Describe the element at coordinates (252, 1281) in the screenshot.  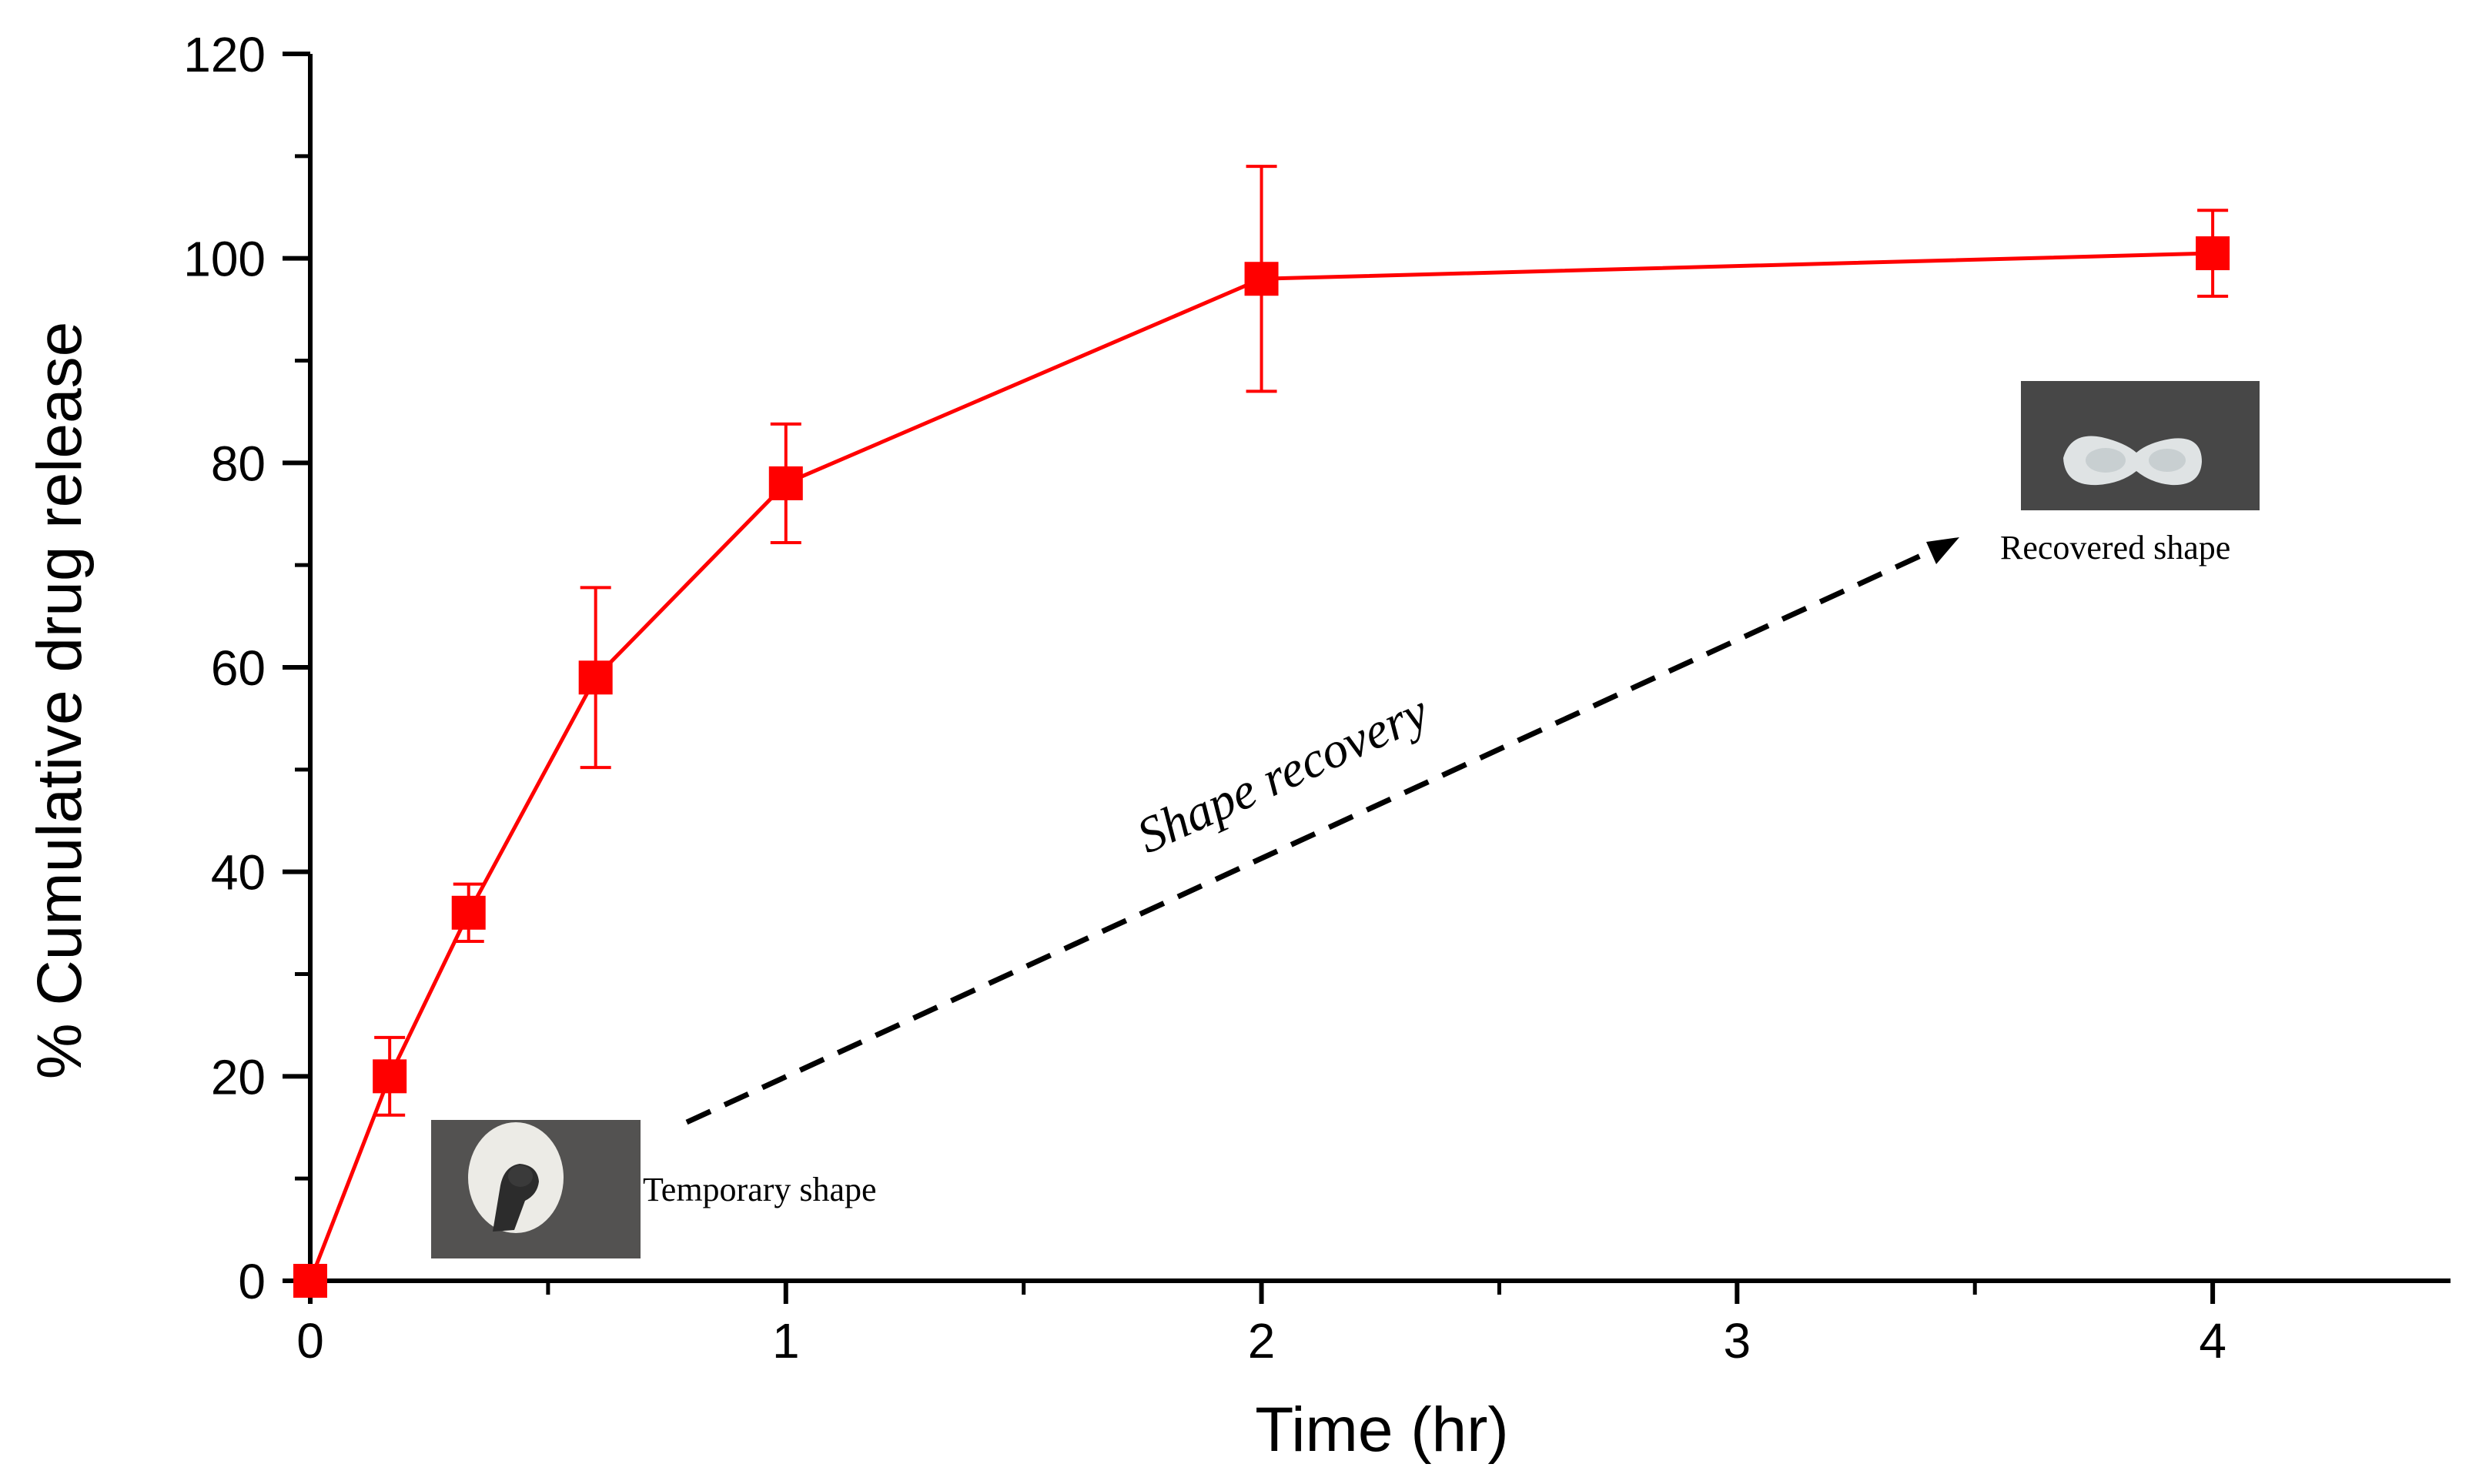
I see `y-tick-label: 0` at that location.